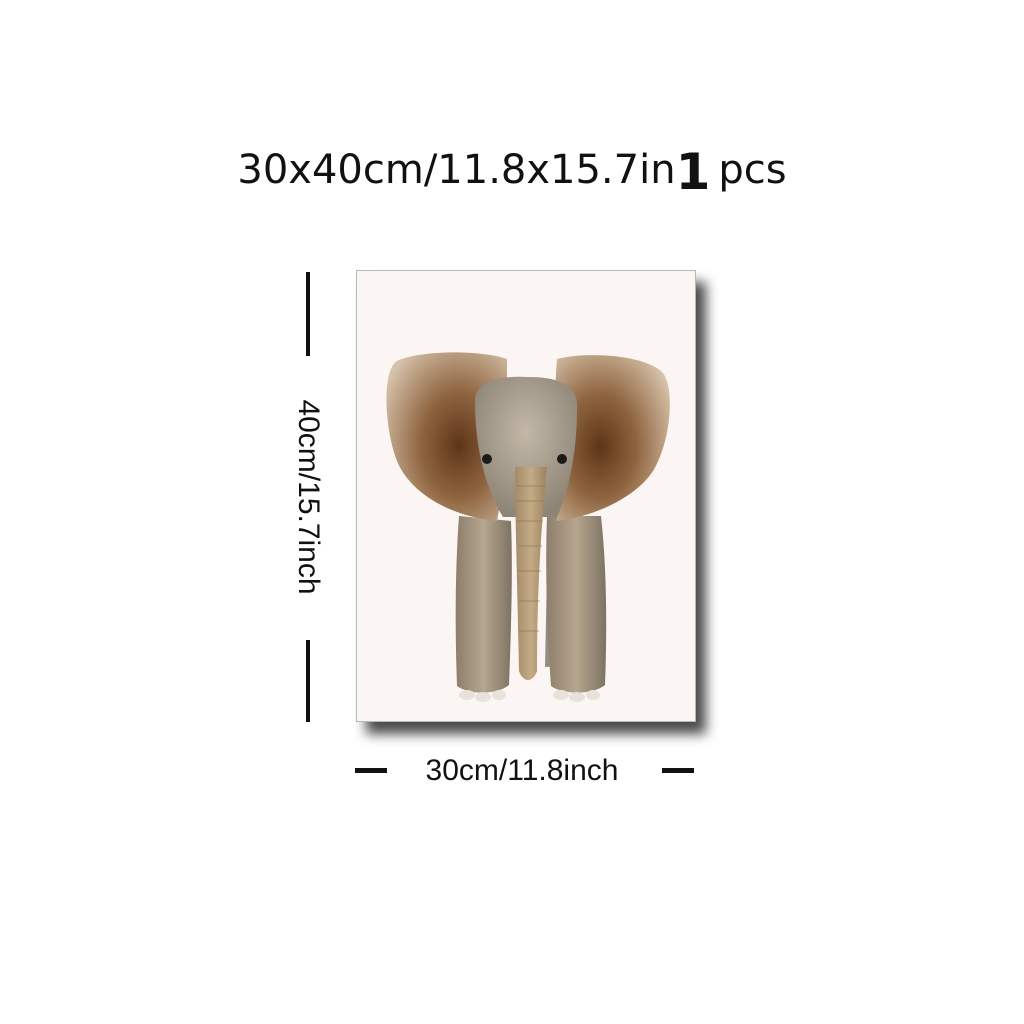 This screenshot has width=1024, height=1024. Describe the element at coordinates (678, 770) in the screenshot. I see `width-indicator-right-line` at that location.